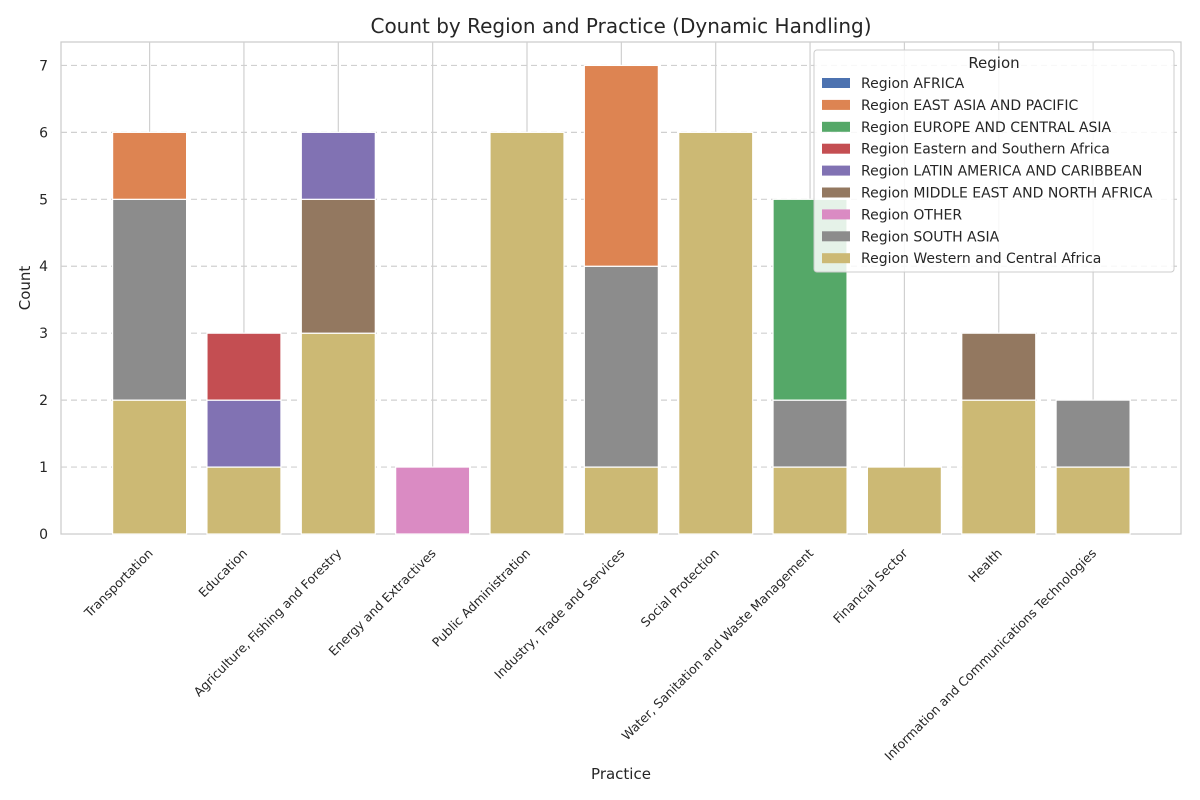 Image resolution: width=1200 pixels, height=800 pixels. Describe the element at coordinates (43, 267) in the screenshot. I see `y-tick-label: 4` at that location.